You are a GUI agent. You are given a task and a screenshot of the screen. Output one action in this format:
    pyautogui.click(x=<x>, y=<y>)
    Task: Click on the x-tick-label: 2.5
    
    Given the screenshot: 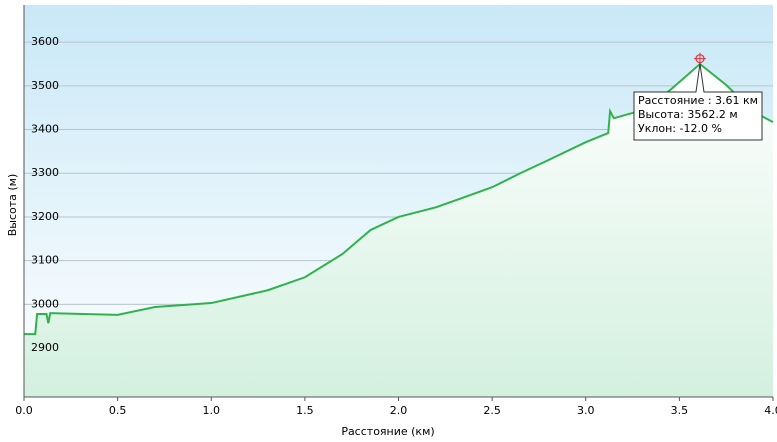 What is the action you would take?
    pyautogui.click(x=492, y=410)
    